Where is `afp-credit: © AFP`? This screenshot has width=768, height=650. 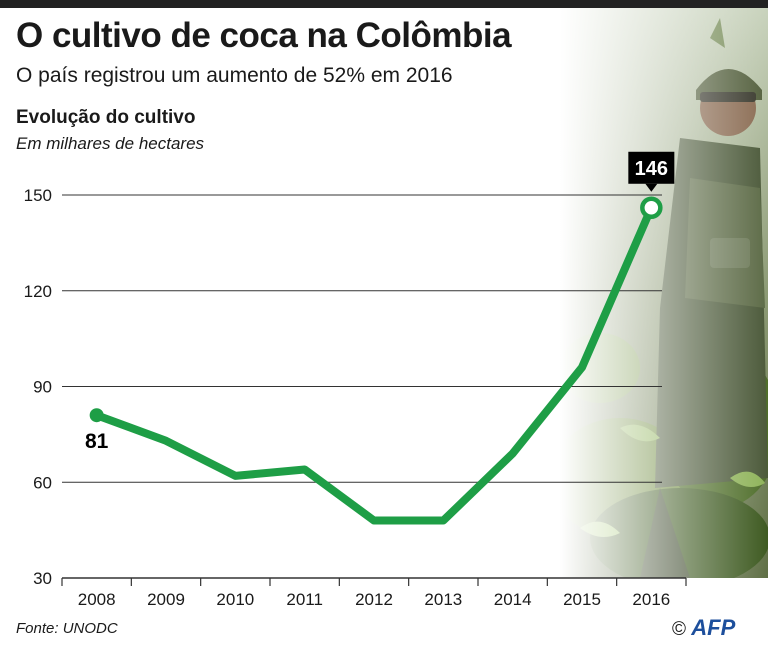 afp-credit: © AFP is located at coordinates (703, 628).